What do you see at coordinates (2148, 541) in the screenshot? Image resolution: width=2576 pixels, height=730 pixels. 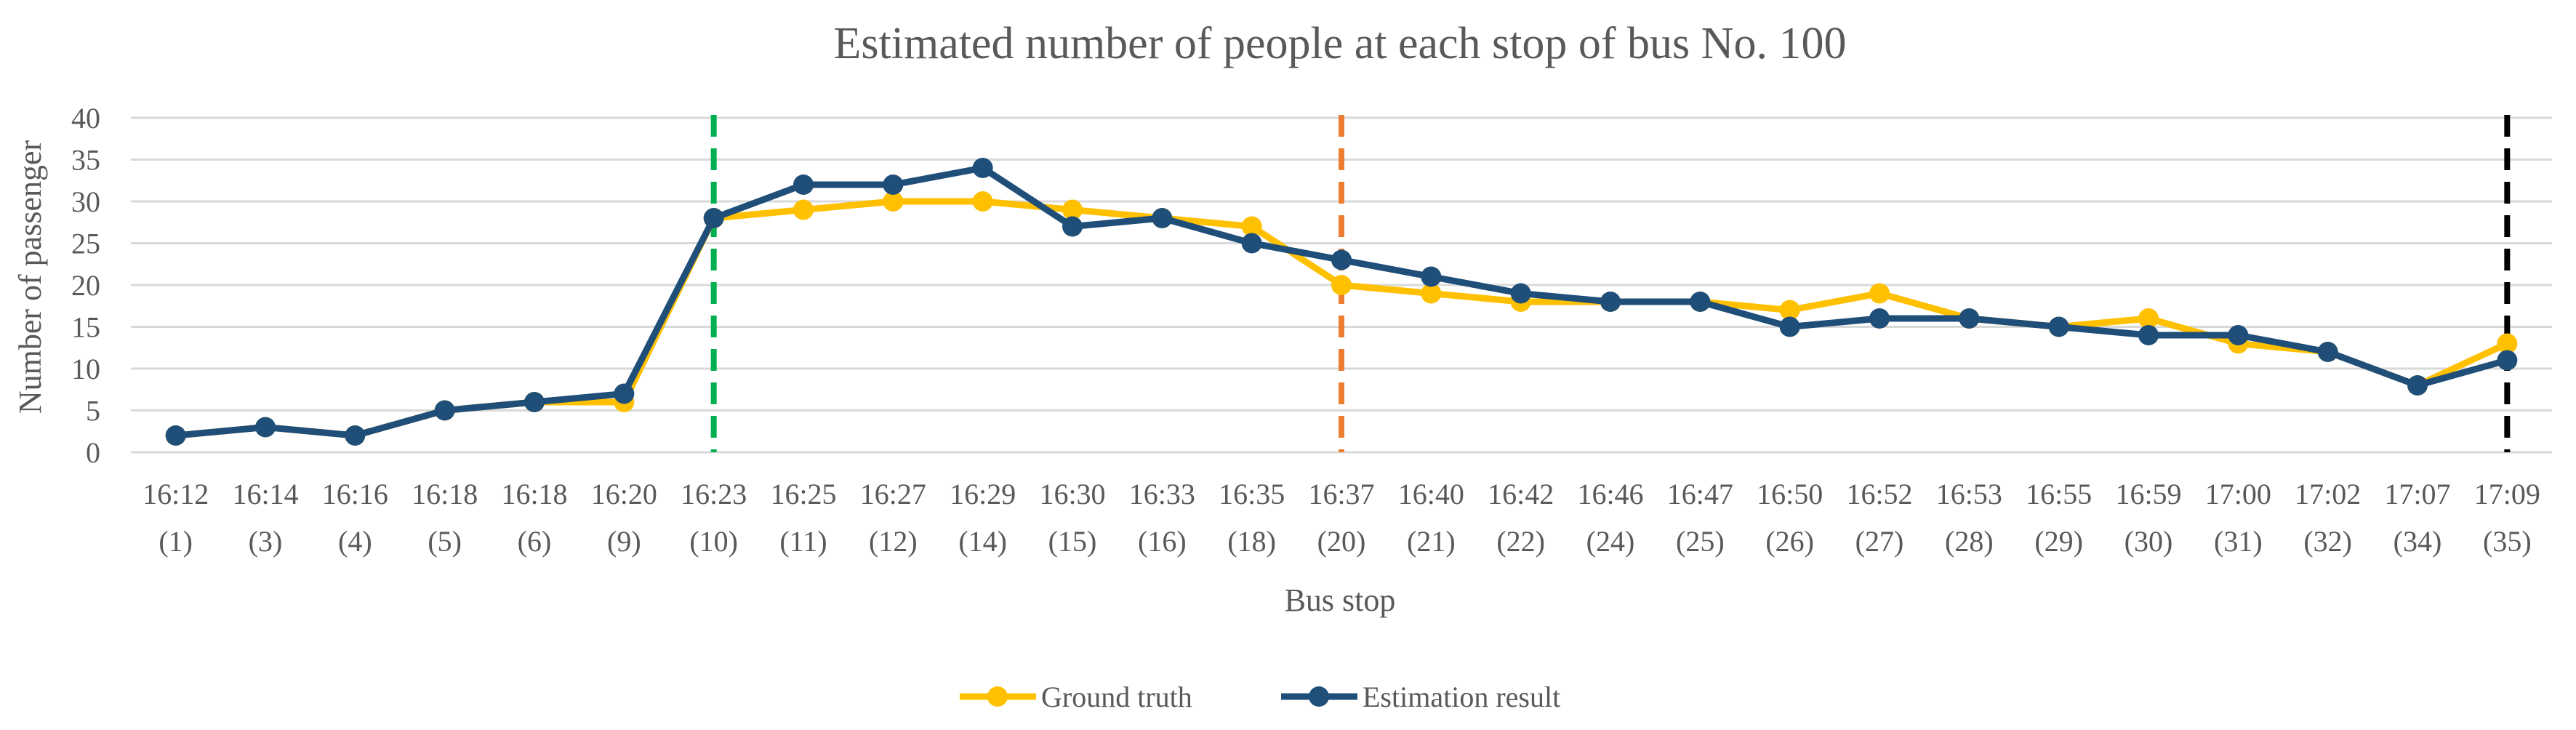 I see `x-tick-stop: (30)` at bounding box center [2148, 541].